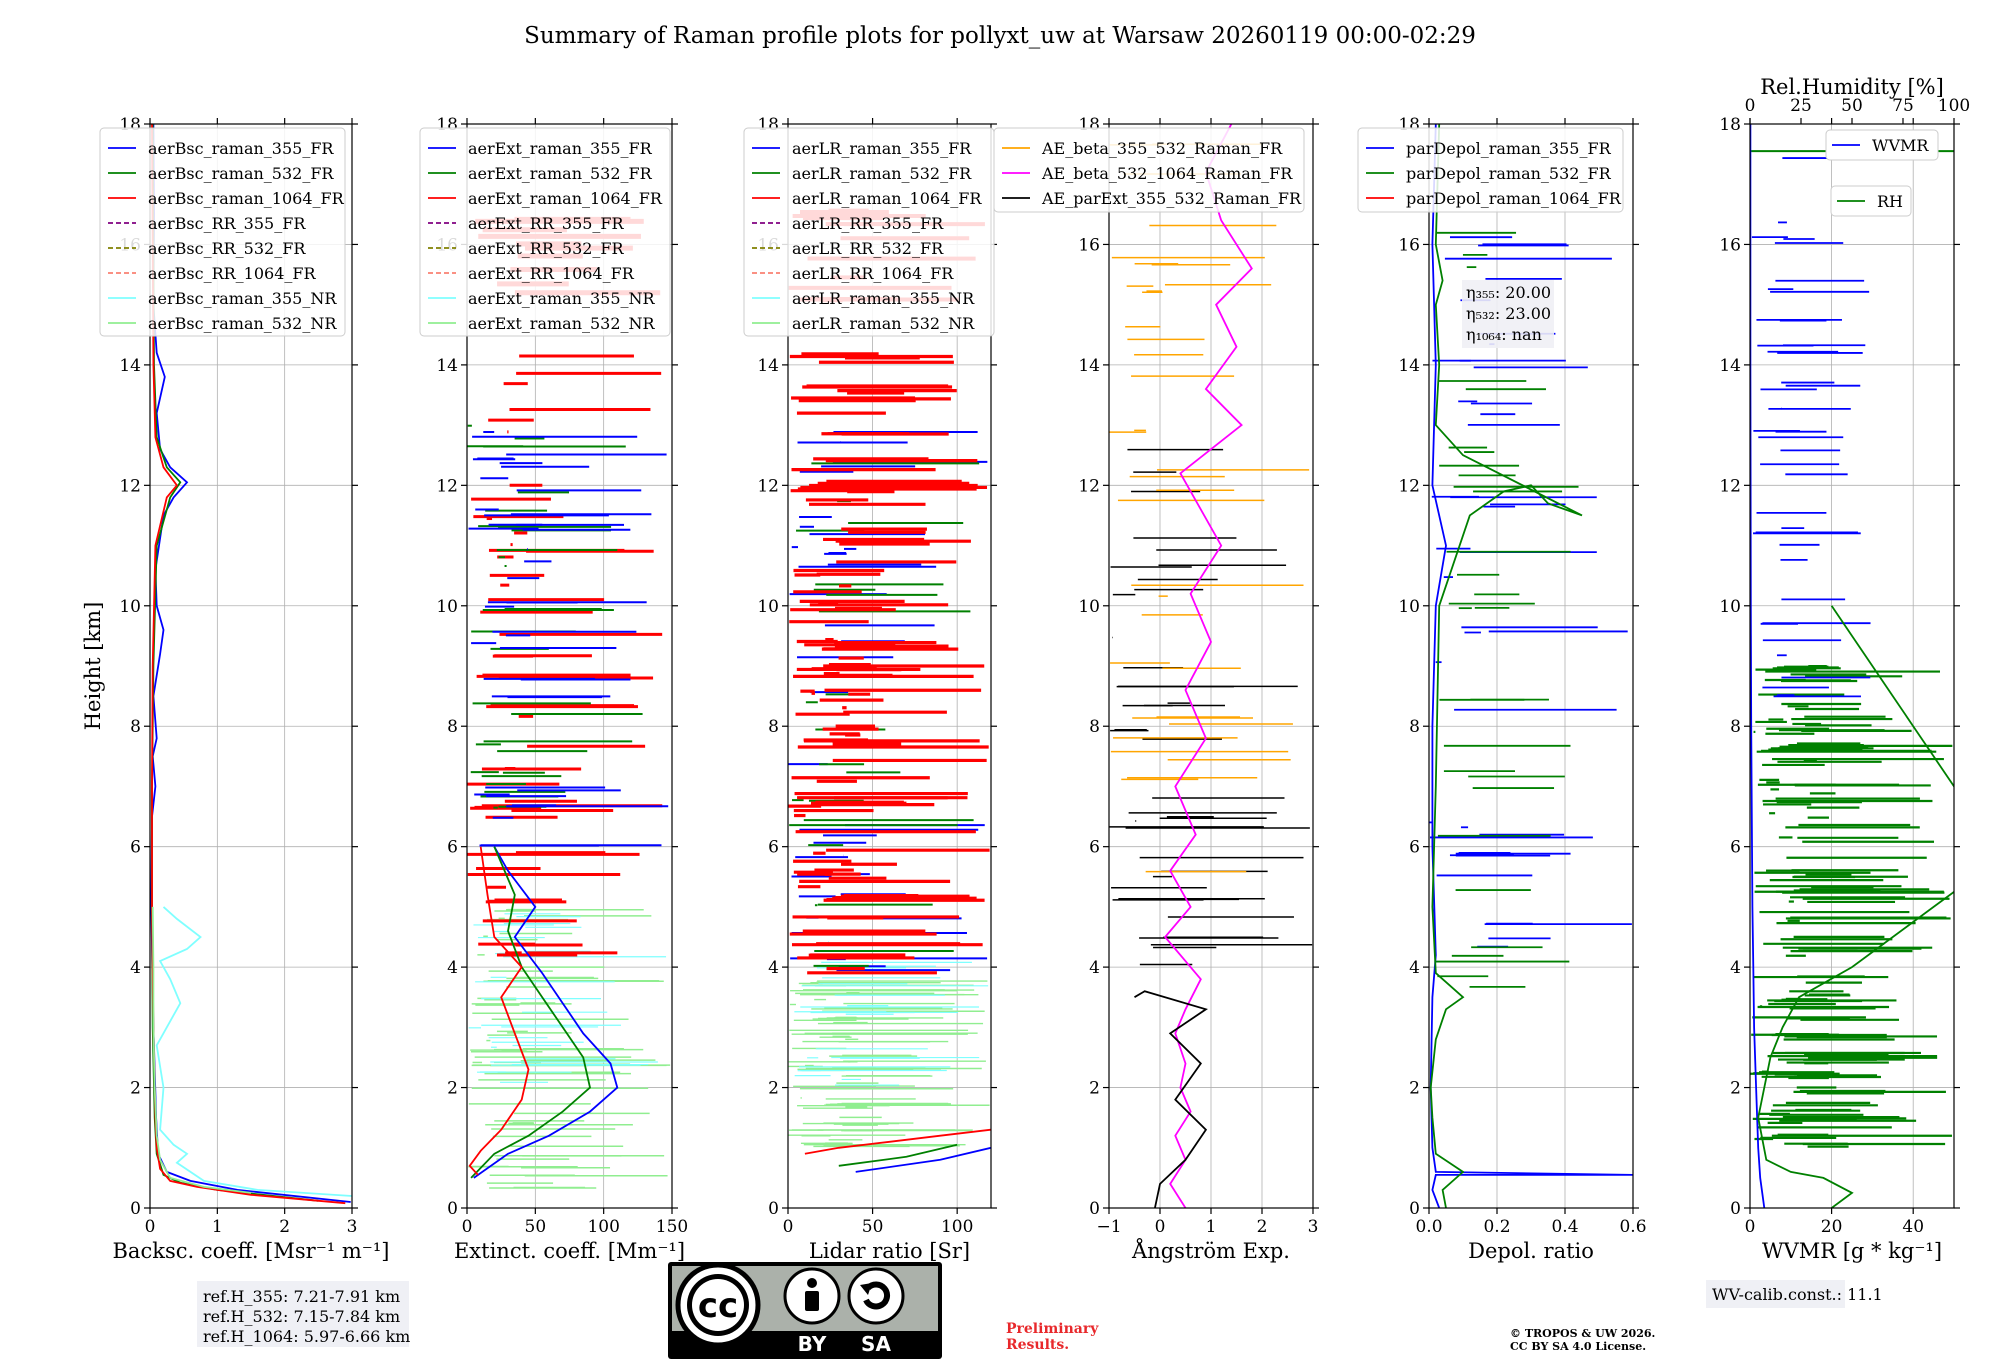 Image resolution: width=2000 pixels, height=1360 pixels. I want to click on x-tick-label: 2, so click(284, 1227).